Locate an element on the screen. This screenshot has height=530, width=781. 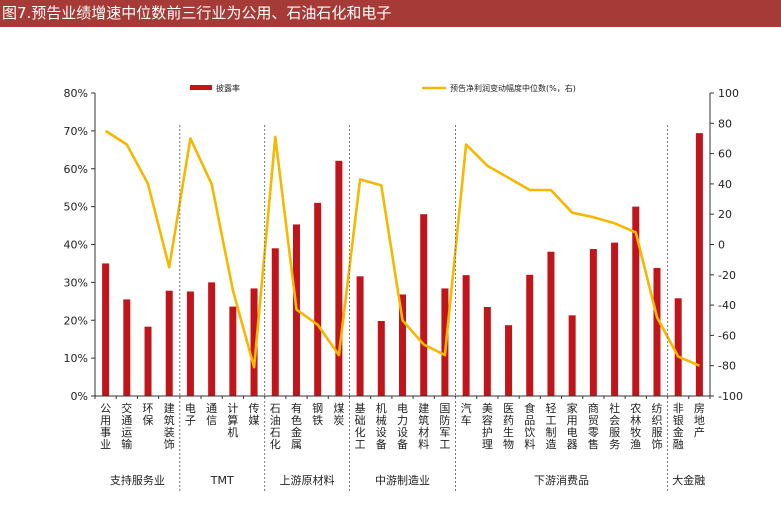
right-tick-label: -20 is located at coordinates (727, 275).